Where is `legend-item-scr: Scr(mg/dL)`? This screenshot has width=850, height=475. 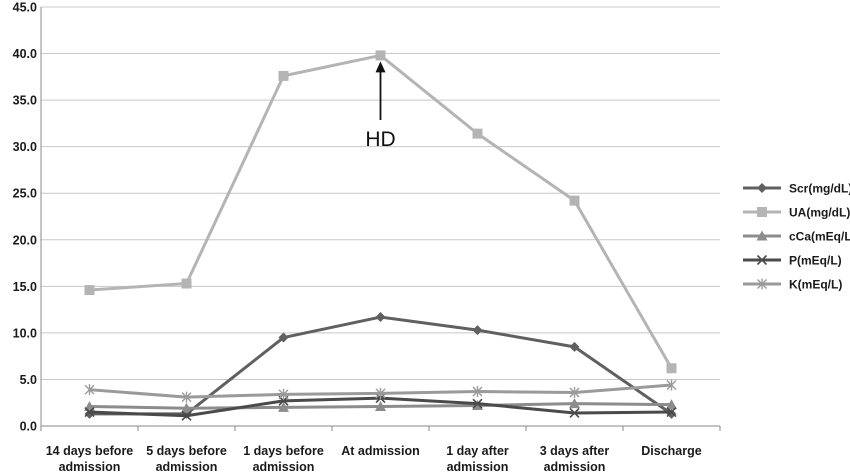
legend-item-scr: Scr(mg/dL) is located at coordinates (796, 189).